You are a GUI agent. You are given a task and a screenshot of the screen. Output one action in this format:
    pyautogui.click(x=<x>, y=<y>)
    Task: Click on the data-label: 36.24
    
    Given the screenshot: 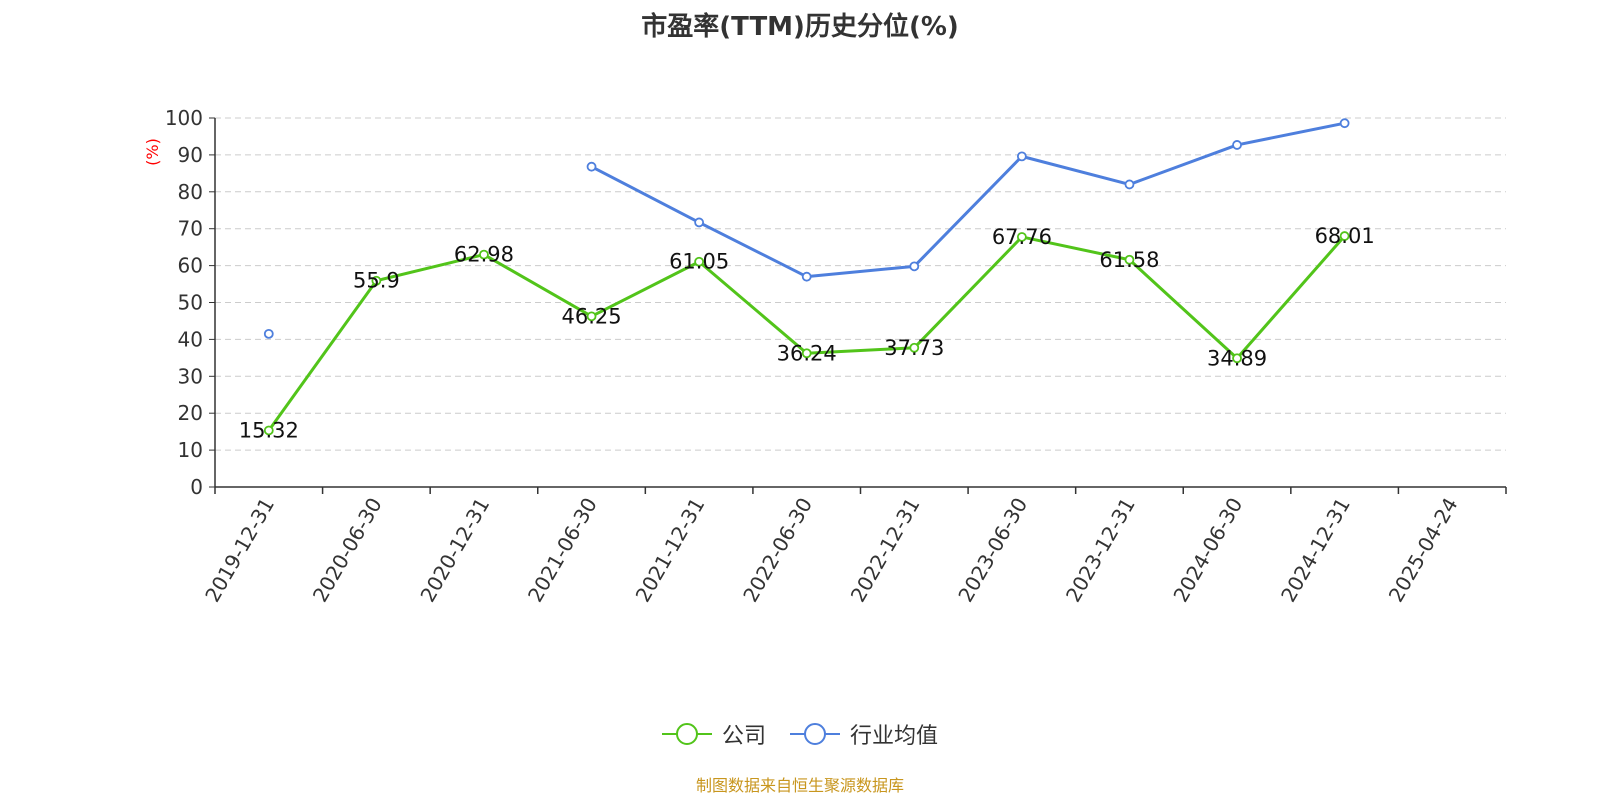 What is the action you would take?
    pyautogui.click(x=807, y=353)
    